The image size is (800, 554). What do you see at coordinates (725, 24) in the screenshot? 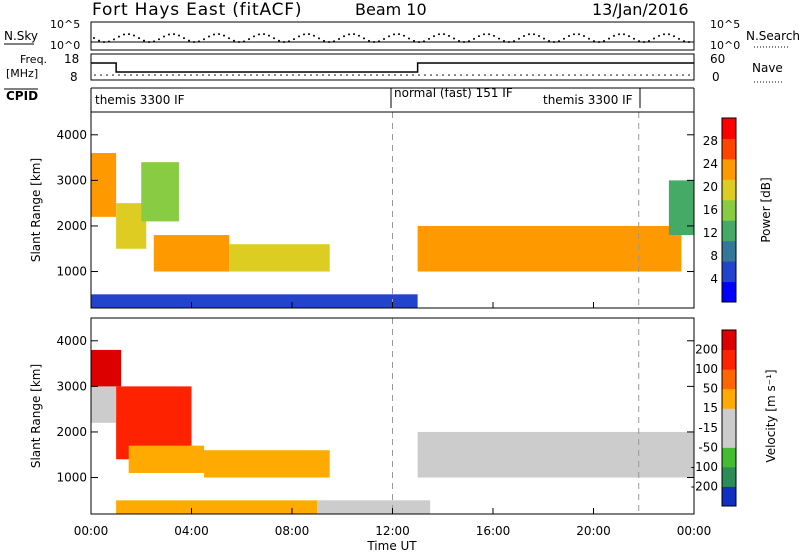
I see `noise-right-tick-top: 10^5` at bounding box center [725, 24].